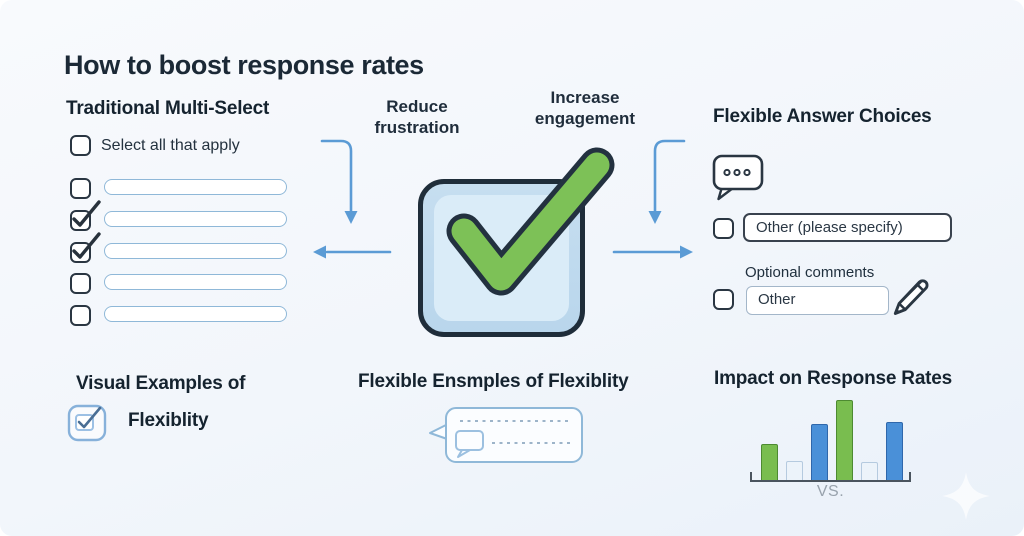 This screenshot has width=1024, height=536. Describe the element at coordinates (506, 435) in the screenshot. I see `comment-bubble-illustration` at that location.